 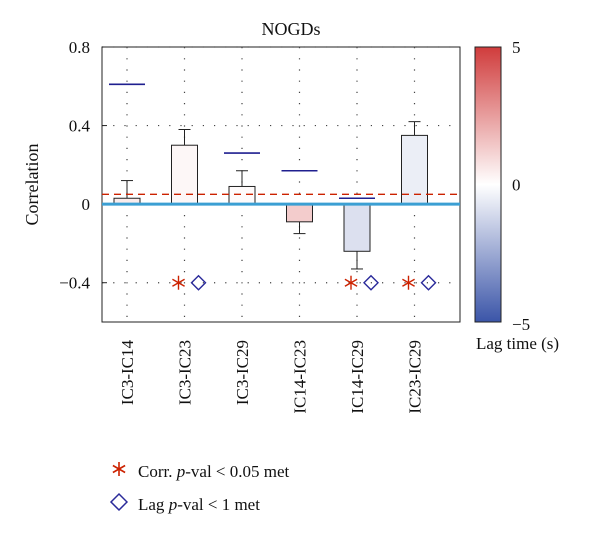 What do you see at coordinates (357, 377) in the screenshot?
I see `x-tick-label-4: IC14-IC29` at bounding box center [357, 377].